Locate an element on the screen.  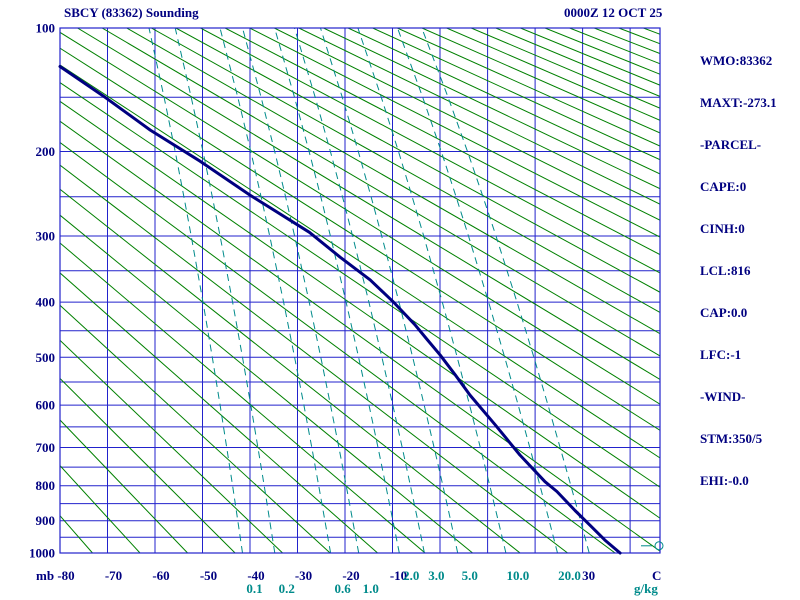
mixing-ratio-label: 3.0 is located at coordinates (436, 575).